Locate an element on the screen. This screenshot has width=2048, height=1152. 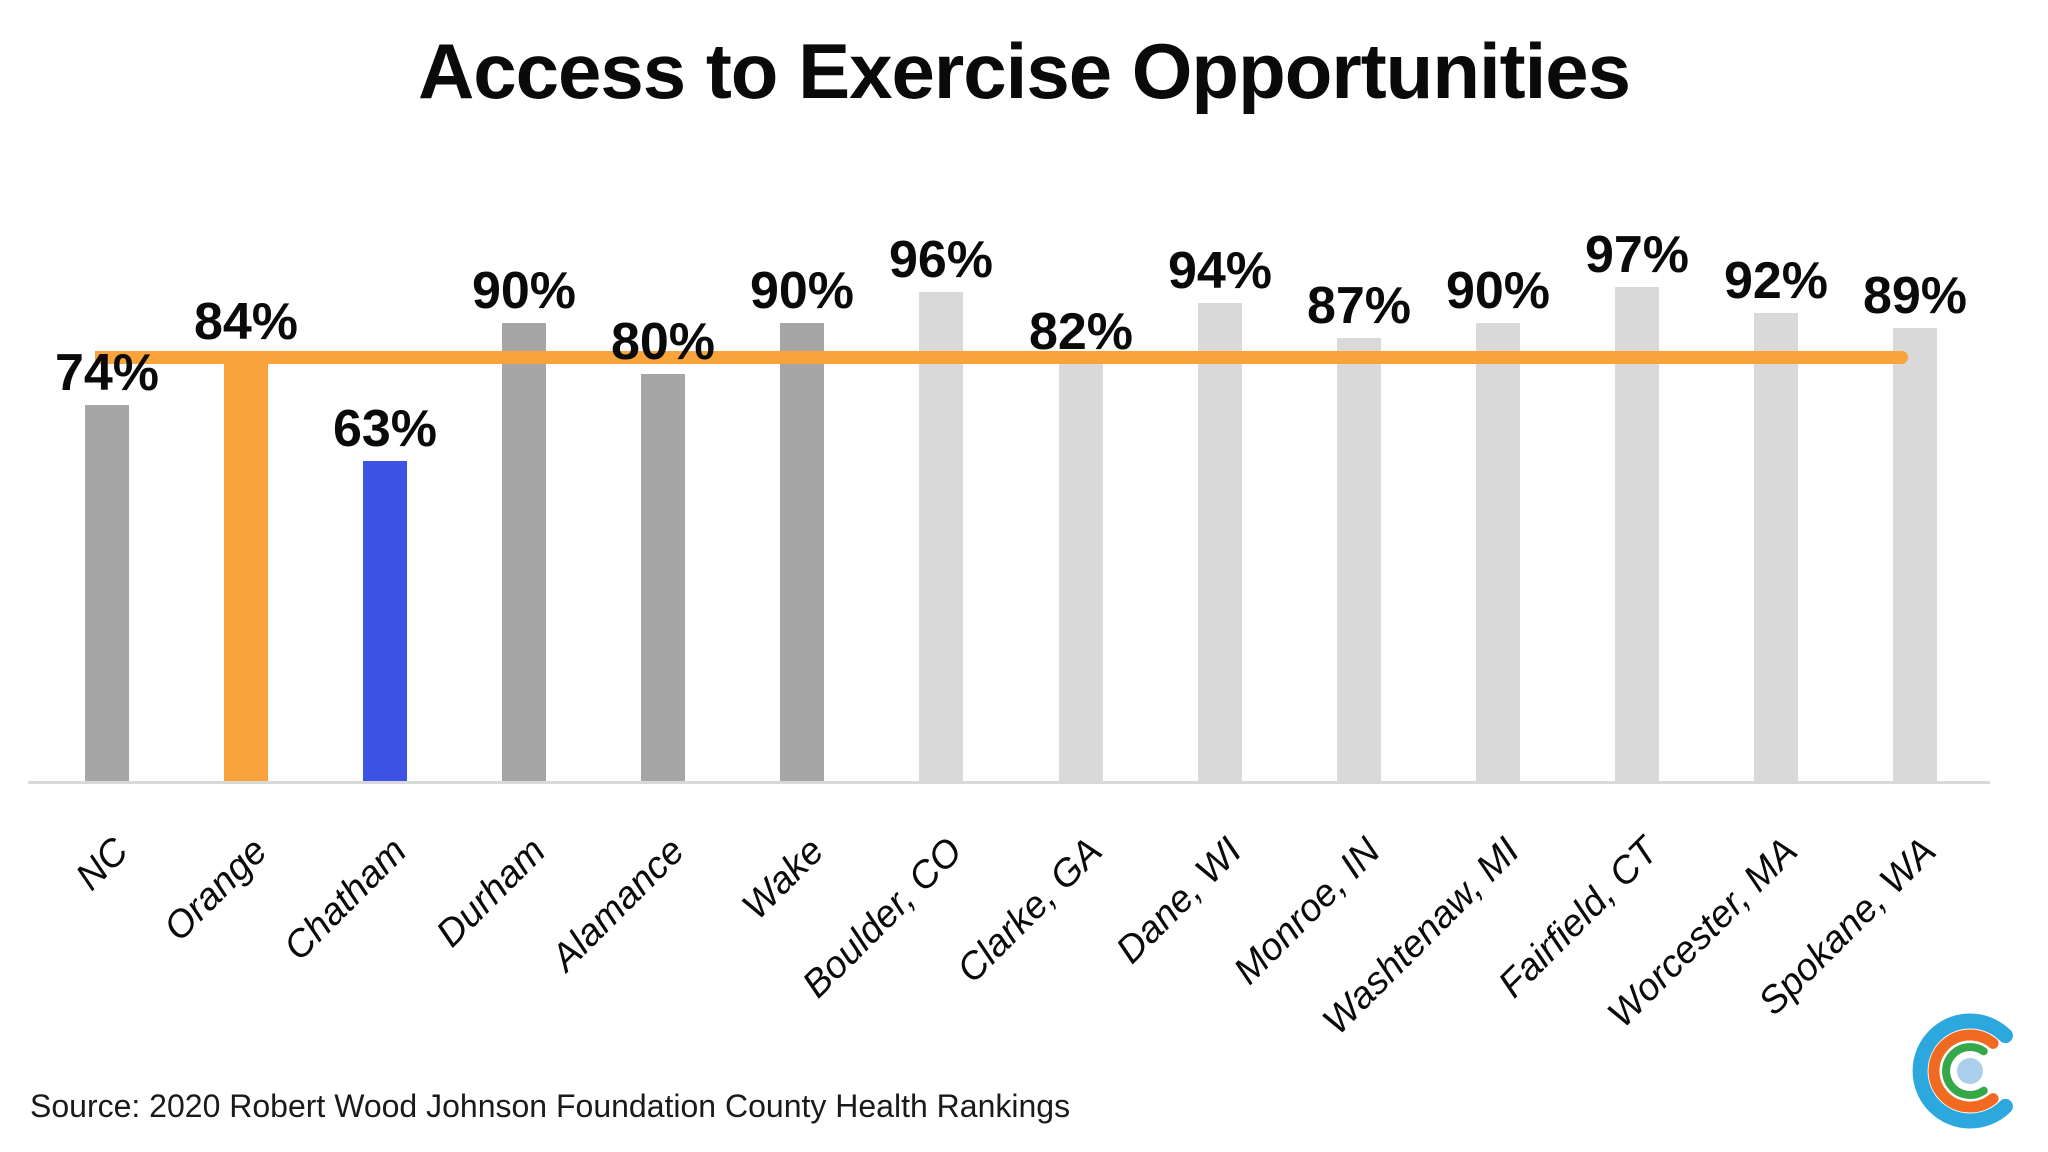
reference-line-84-percent is located at coordinates (1001, 357).